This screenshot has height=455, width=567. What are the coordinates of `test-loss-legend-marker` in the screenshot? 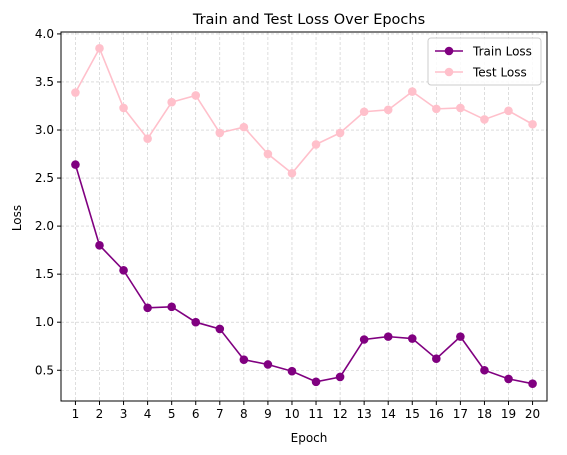 It's located at (449, 72).